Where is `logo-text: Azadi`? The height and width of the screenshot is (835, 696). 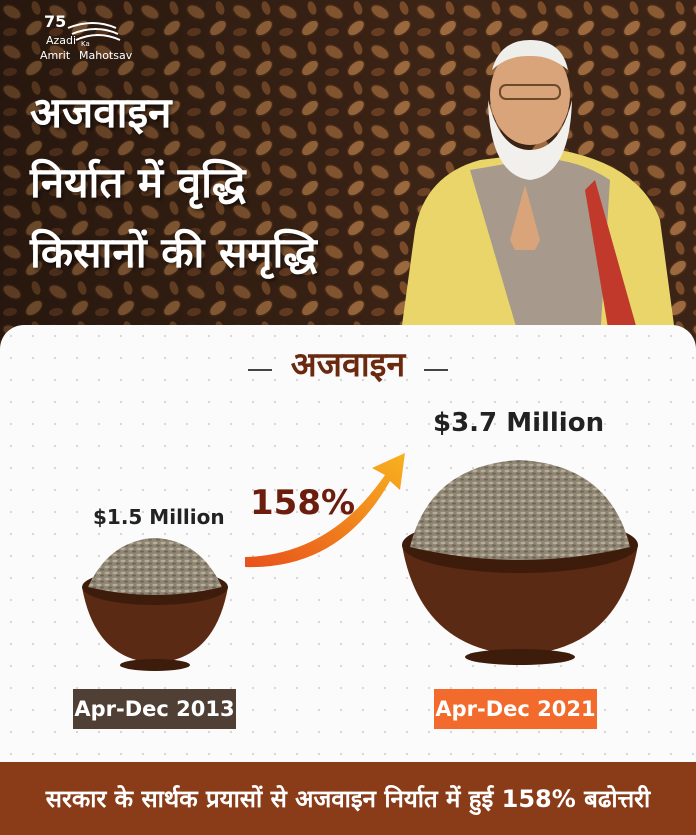 logo-text: Azadi is located at coordinates (61, 40).